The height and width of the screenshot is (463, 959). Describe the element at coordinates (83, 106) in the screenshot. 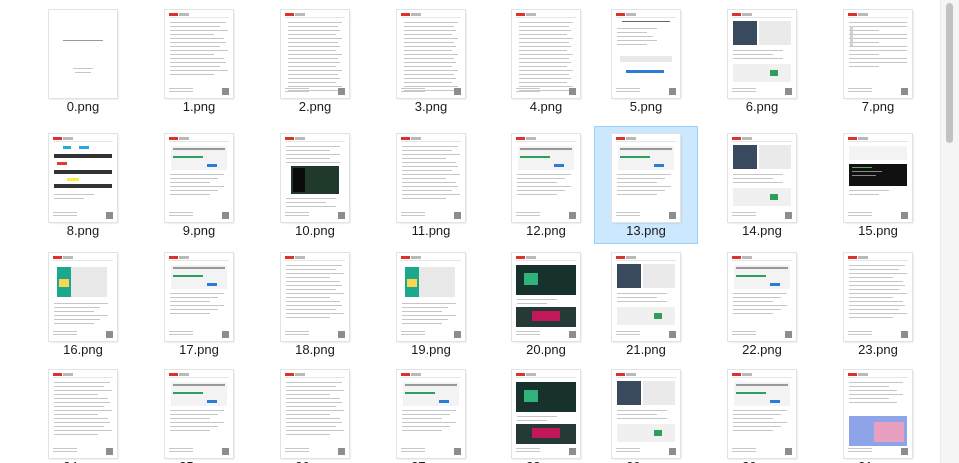

I see `file-name-label: 0.png` at that location.